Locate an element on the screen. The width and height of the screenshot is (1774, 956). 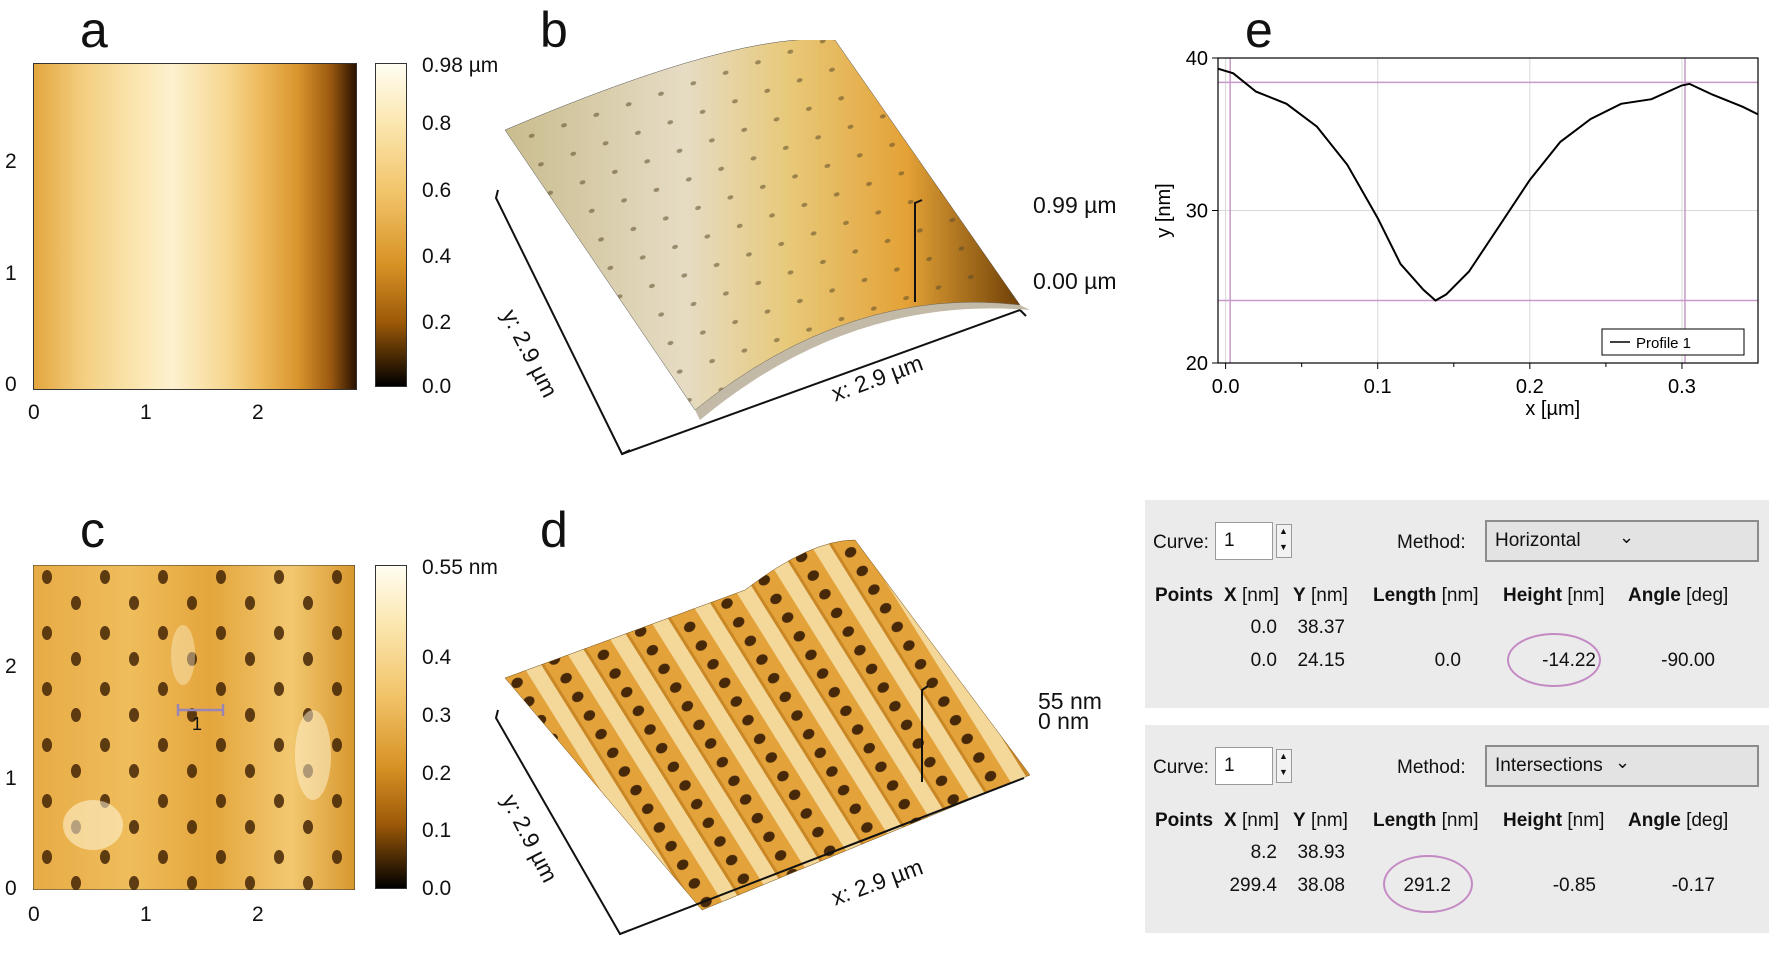
colorbar-tick: 0.8 is located at coordinates (437, 123).